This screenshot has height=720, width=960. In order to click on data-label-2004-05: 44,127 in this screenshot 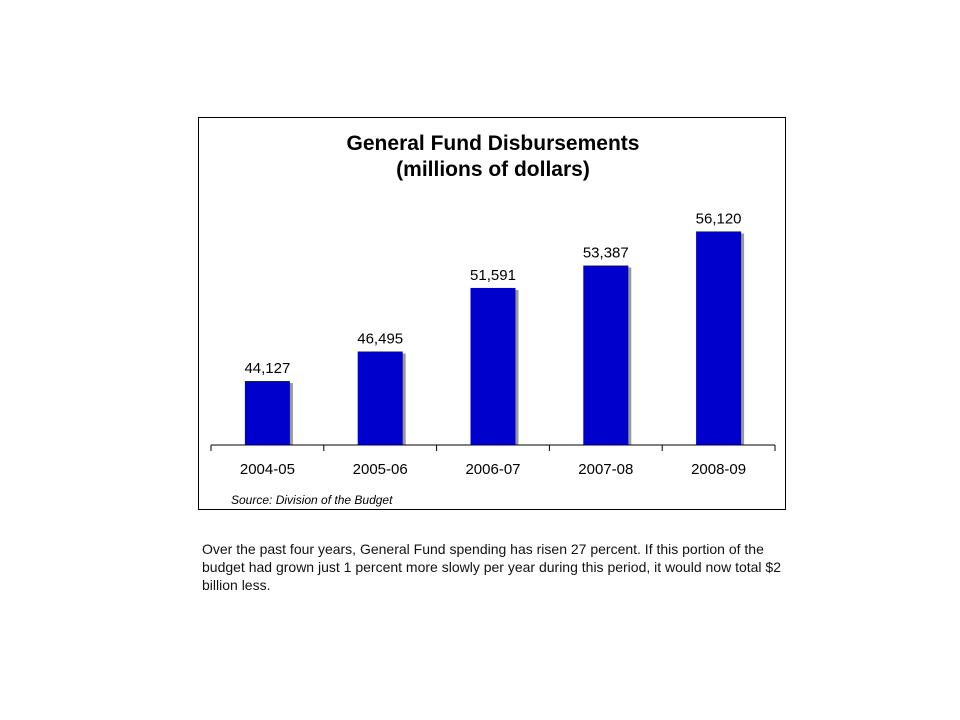, I will do `click(267, 368)`.